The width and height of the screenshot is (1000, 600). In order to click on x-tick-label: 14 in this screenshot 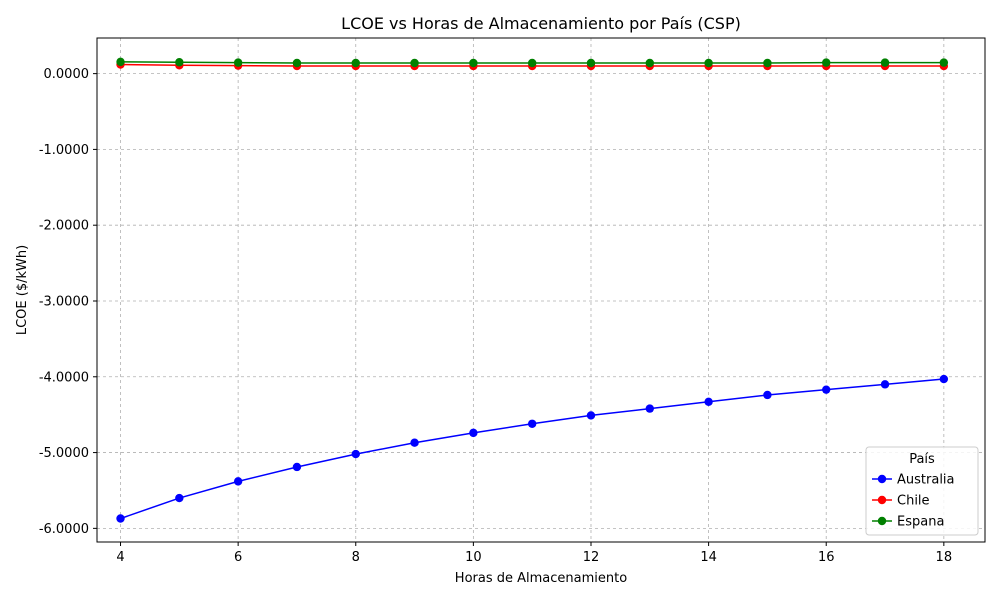, I will do `click(708, 557)`.